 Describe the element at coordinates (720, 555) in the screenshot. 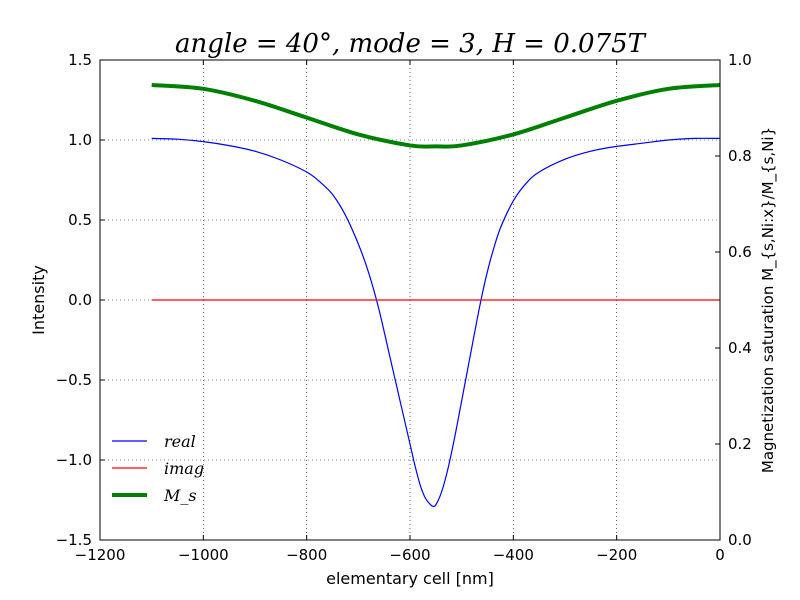

I see `x-tick-label: 0` at that location.